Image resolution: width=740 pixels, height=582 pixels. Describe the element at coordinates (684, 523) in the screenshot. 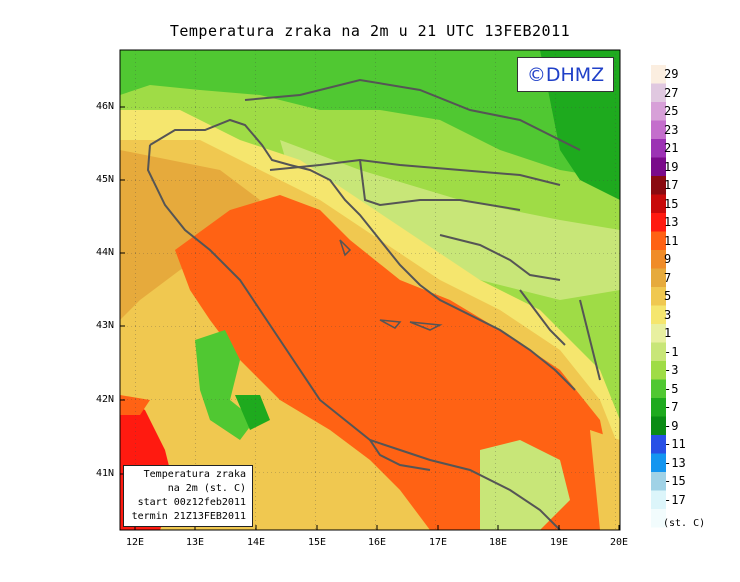

I see `colorbar-unit: (st. C)` at that location.